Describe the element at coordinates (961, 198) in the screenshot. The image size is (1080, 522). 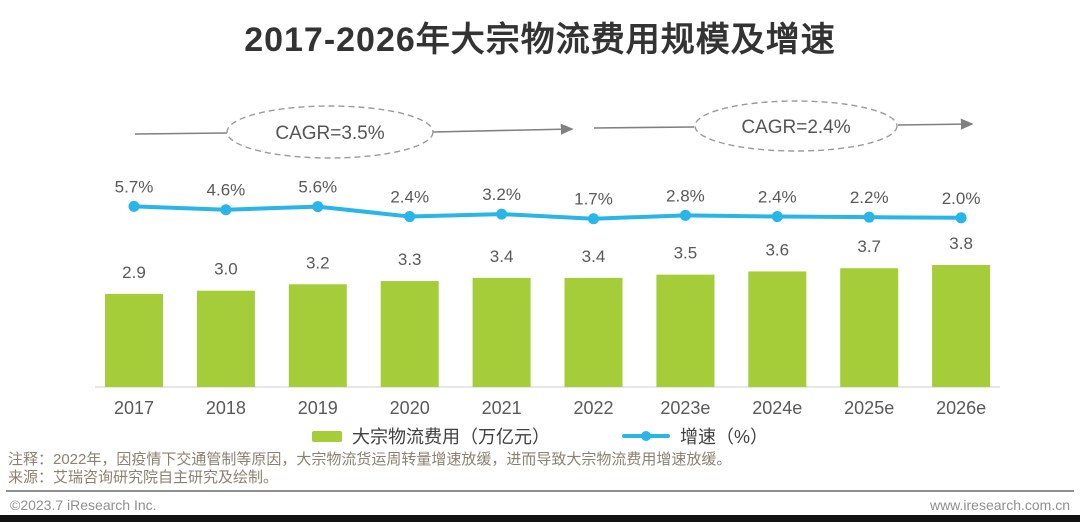
I see `growth-value-label: 2.0%` at that location.